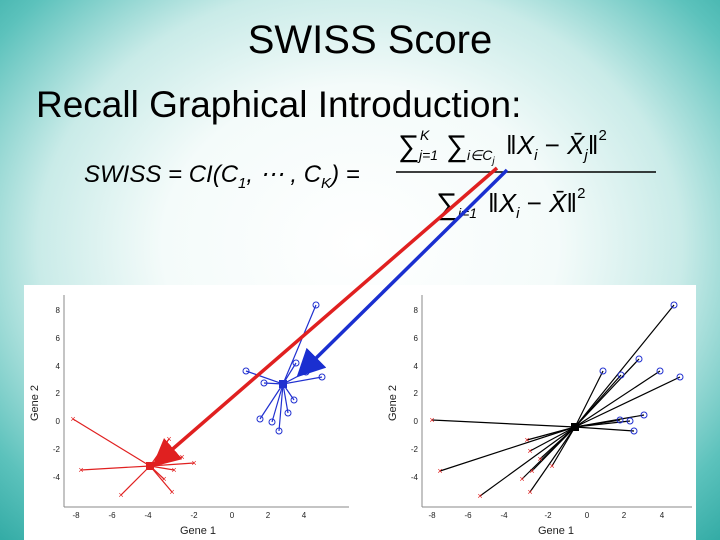  I want to click on formula-num-sum2: ∑, so click(456, 146).